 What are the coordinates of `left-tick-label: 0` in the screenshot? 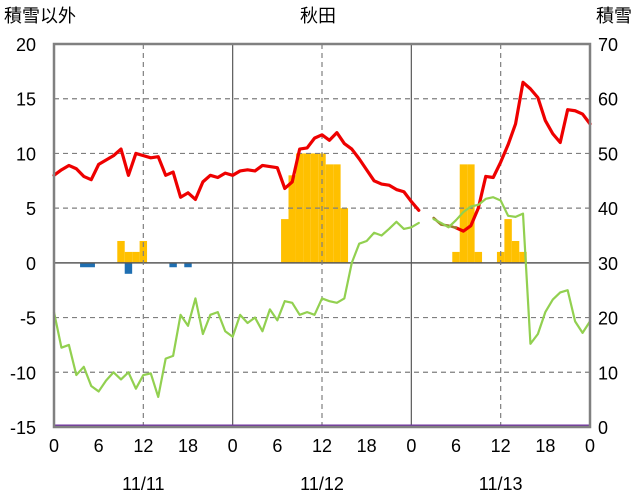 It's located at (31, 264).